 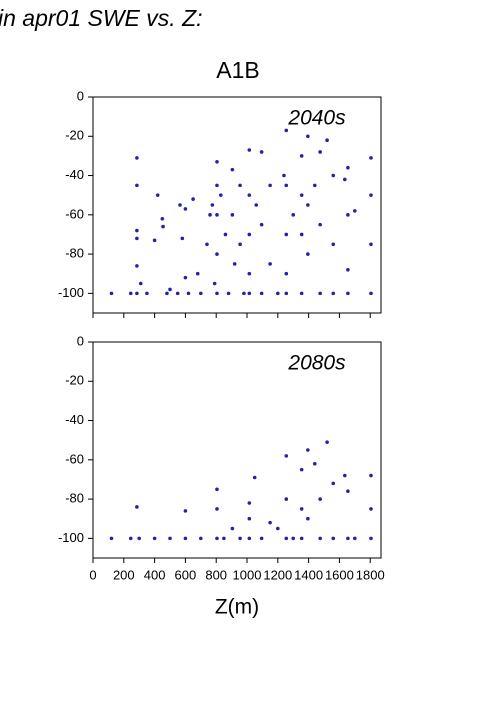 I want to click on x-tick-label: 600, so click(x=186, y=574).